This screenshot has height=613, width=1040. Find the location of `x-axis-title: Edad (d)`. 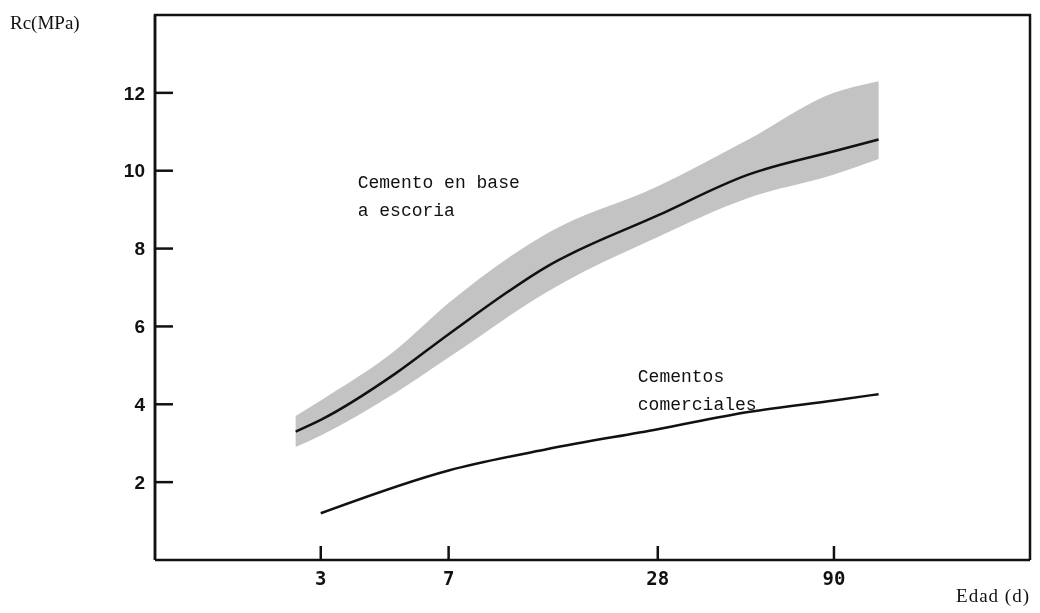

x-axis-title: Edad (d) is located at coordinates (993, 596).